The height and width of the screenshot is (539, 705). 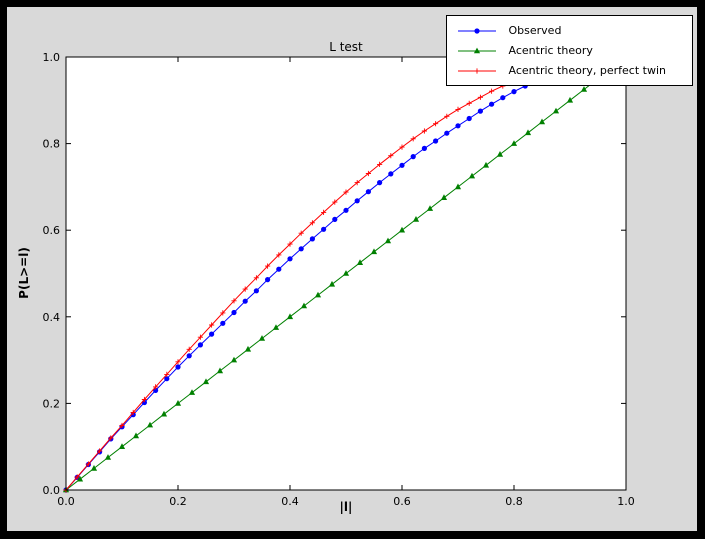 I want to click on x-tick-labels: 0.0 0.2 0.4 0.6 0.8 1.0, so click(x=346, y=501).